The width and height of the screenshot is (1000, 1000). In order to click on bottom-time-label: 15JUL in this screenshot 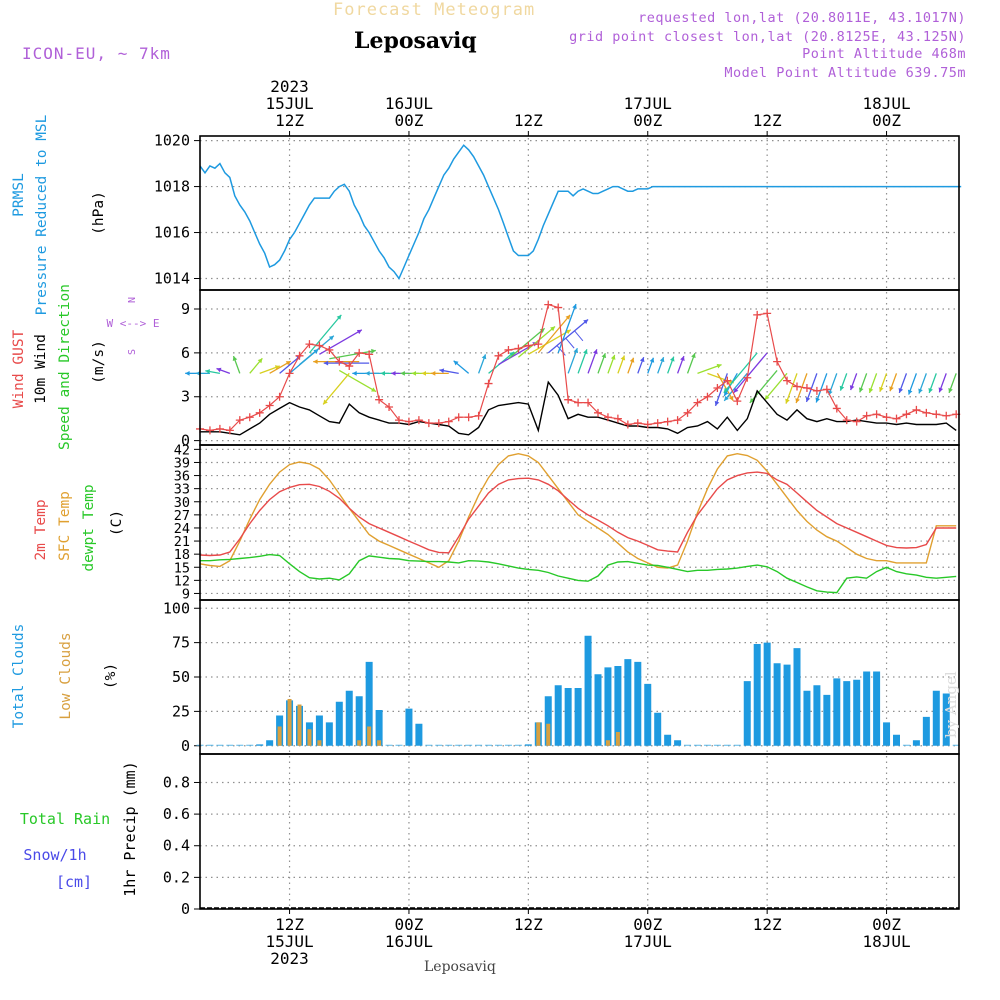, I will do `click(289, 941)`.